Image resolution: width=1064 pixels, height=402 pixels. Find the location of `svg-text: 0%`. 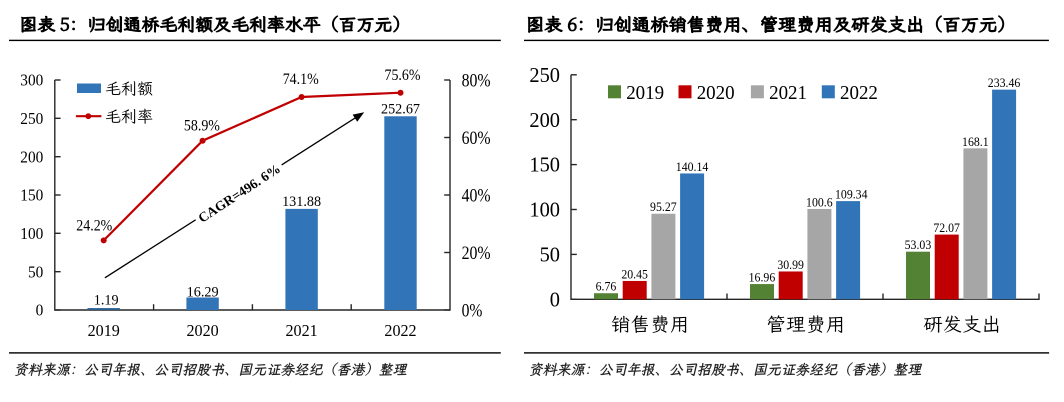

svg-text: 0% is located at coordinates (472, 311).